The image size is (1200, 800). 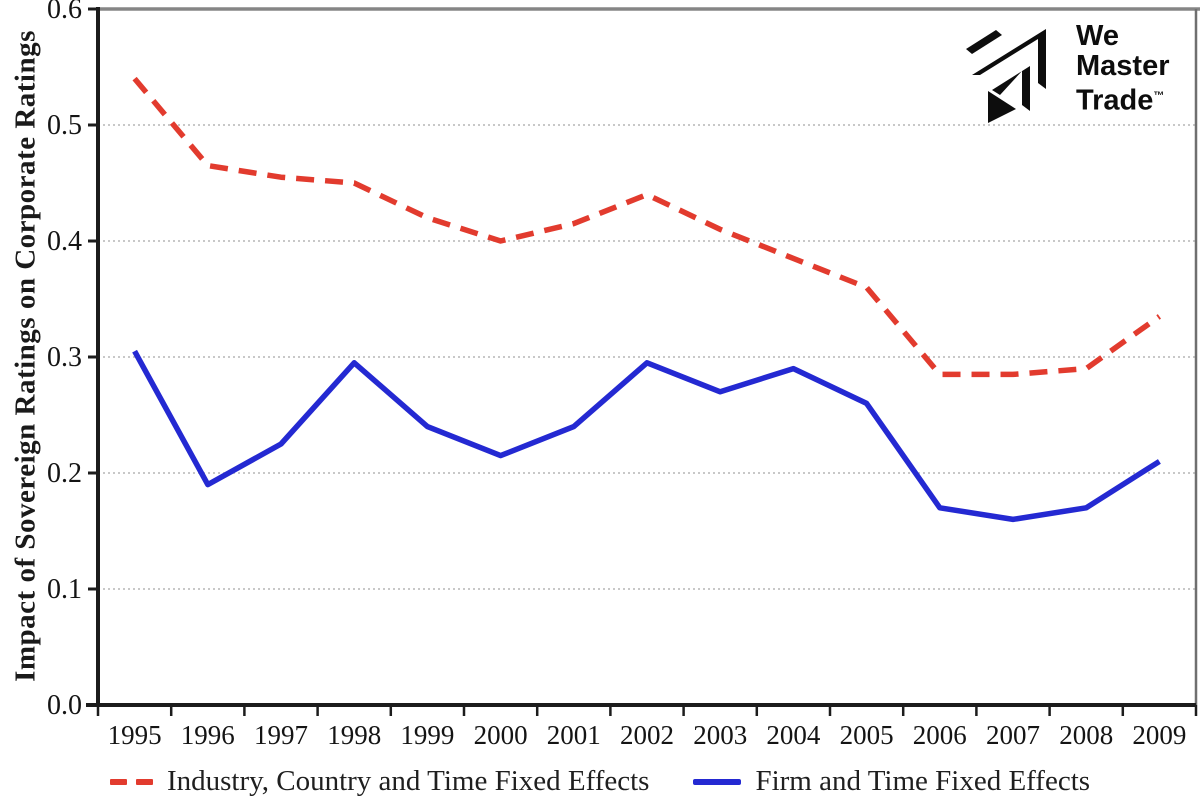 What do you see at coordinates (501, 735) in the screenshot?
I see `x-tick-label: 2000` at bounding box center [501, 735].